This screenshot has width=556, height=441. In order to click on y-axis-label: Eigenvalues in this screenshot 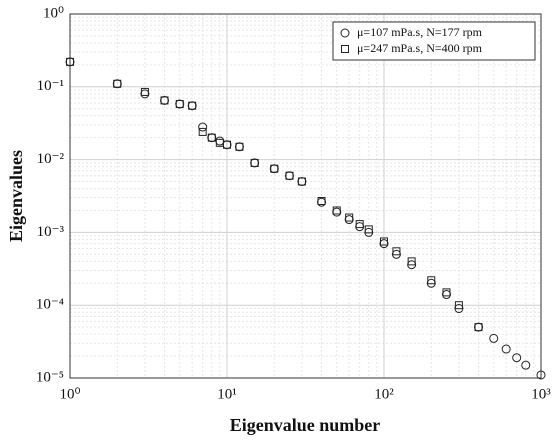, I will do `click(16, 196)`.